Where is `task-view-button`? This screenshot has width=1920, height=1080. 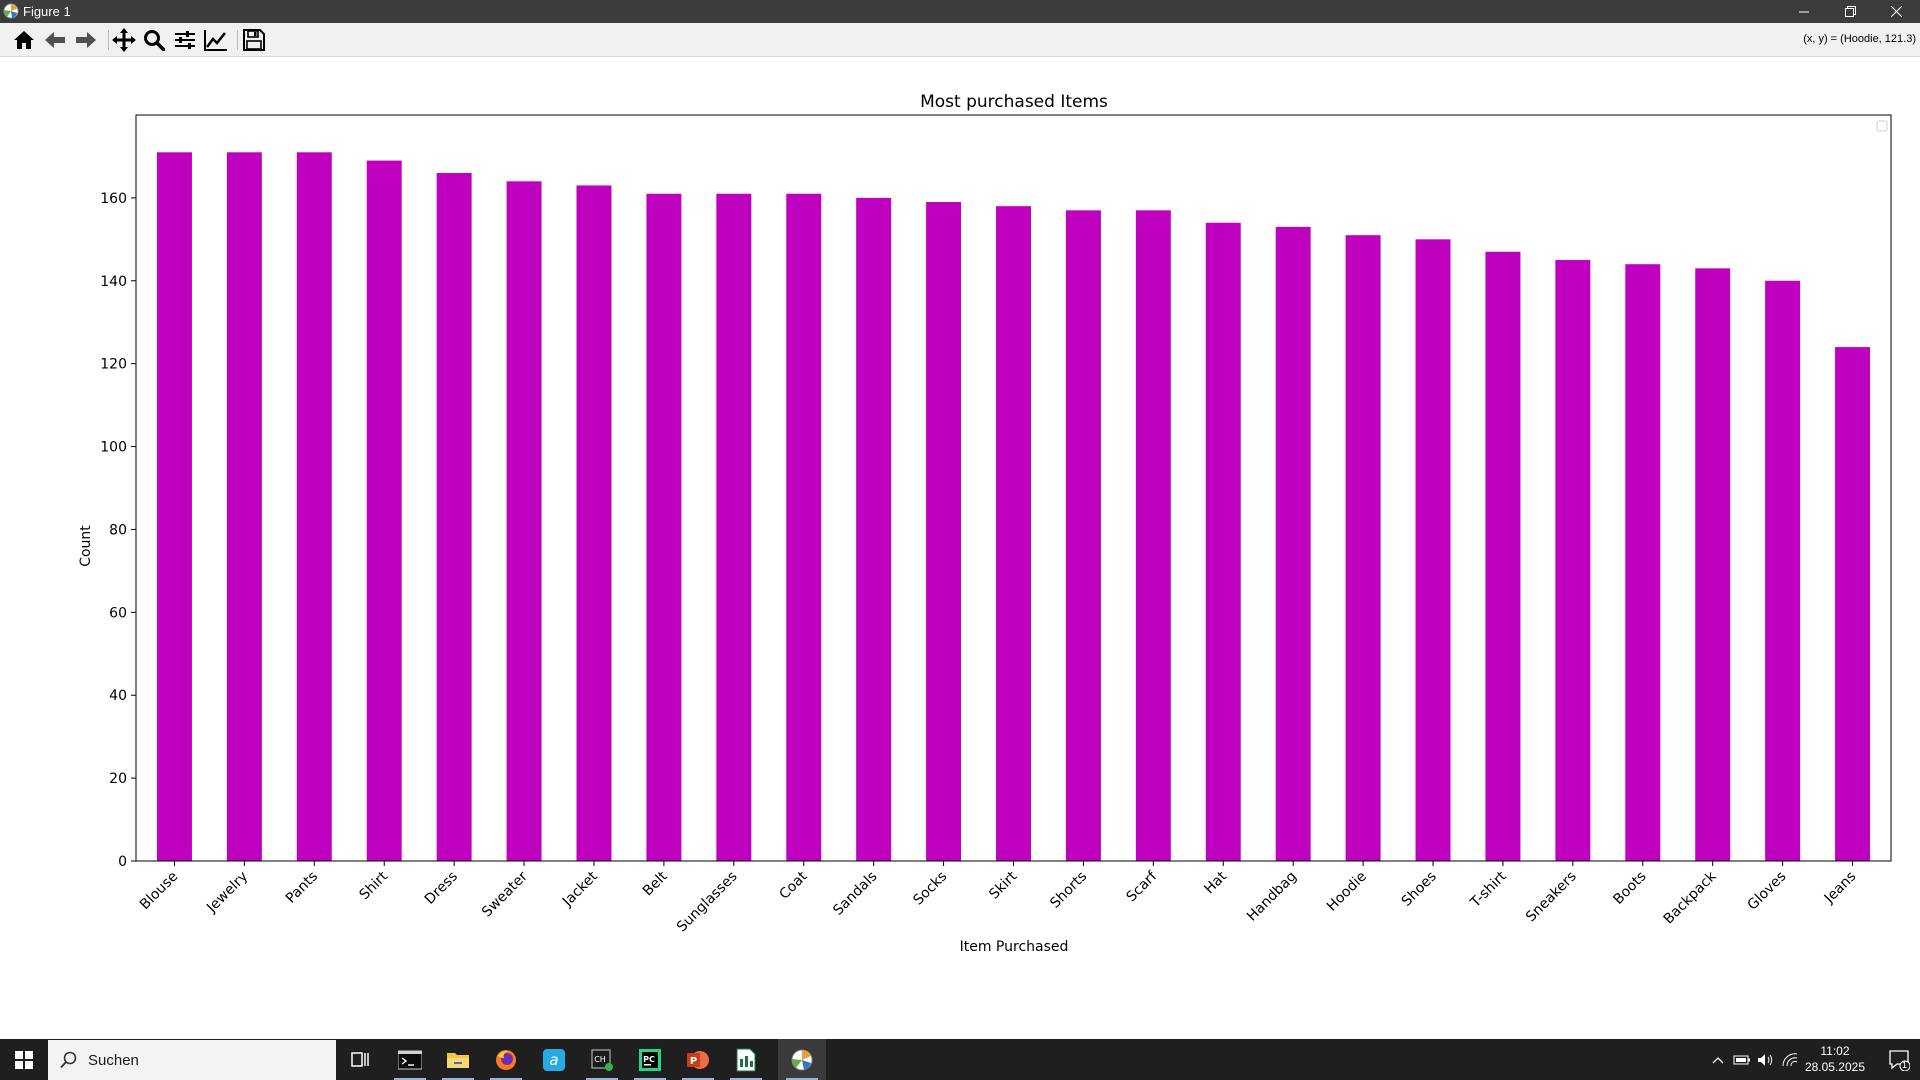 task-view-button is located at coordinates (360, 1059).